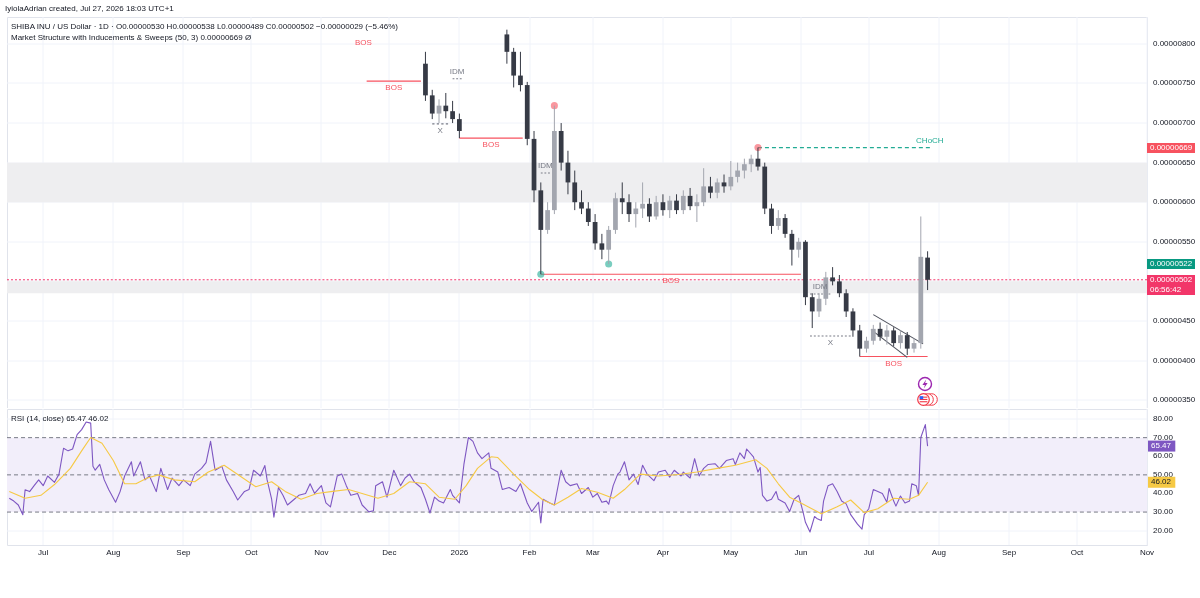  What do you see at coordinates (1171, 264) in the screenshot?
I see `text: 0.00000522` at bounding box center [1171, 264].